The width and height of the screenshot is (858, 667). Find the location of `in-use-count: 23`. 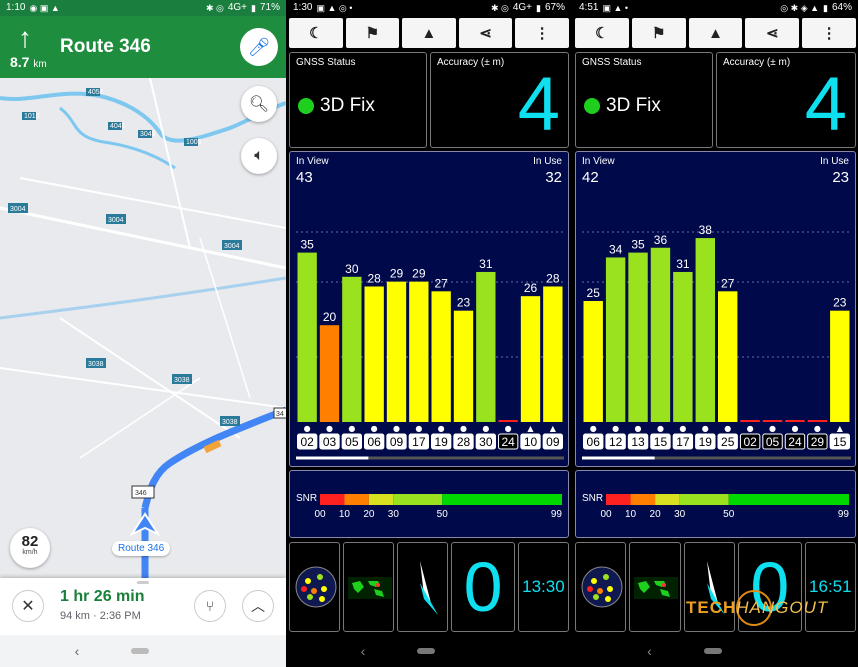

in-use-count: 23 is located at coordinates (840, 177).